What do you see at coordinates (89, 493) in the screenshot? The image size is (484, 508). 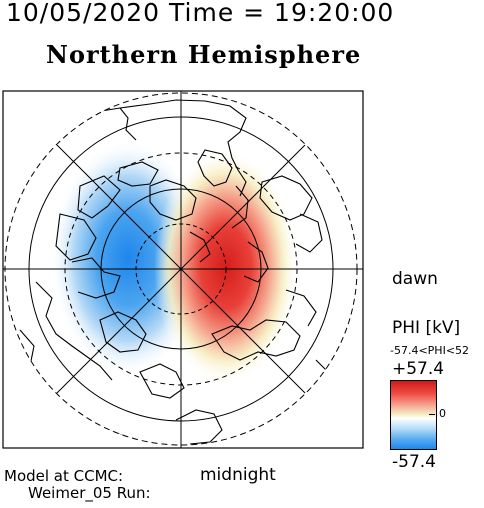 I see `run-label: Weimer_05 Run:` at bounding box center [89, 493].